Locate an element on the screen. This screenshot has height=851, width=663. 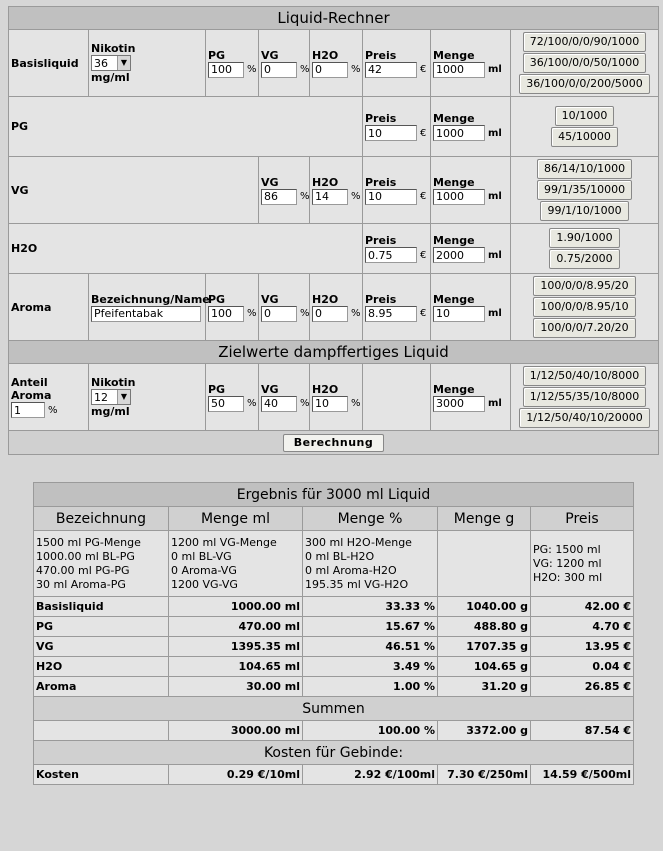
row-price: 0.04 € is located at coordinates (582, 666).